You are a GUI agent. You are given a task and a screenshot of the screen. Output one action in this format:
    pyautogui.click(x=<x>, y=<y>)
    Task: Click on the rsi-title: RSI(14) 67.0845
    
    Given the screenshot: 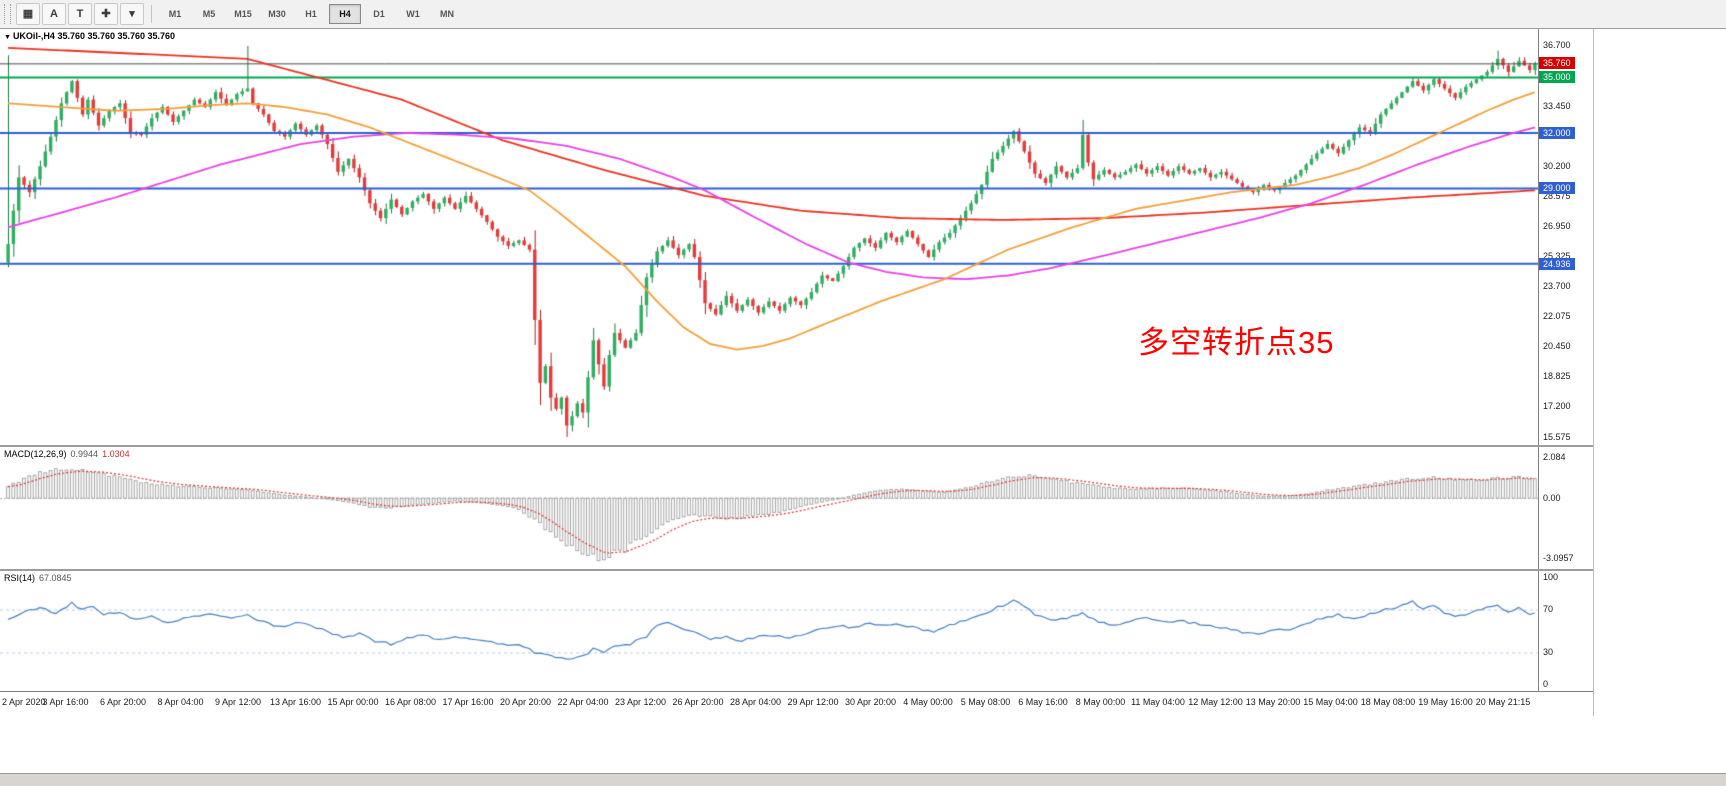 What is the action you would take?
    pyautogui.click(x=38, y=578)
    